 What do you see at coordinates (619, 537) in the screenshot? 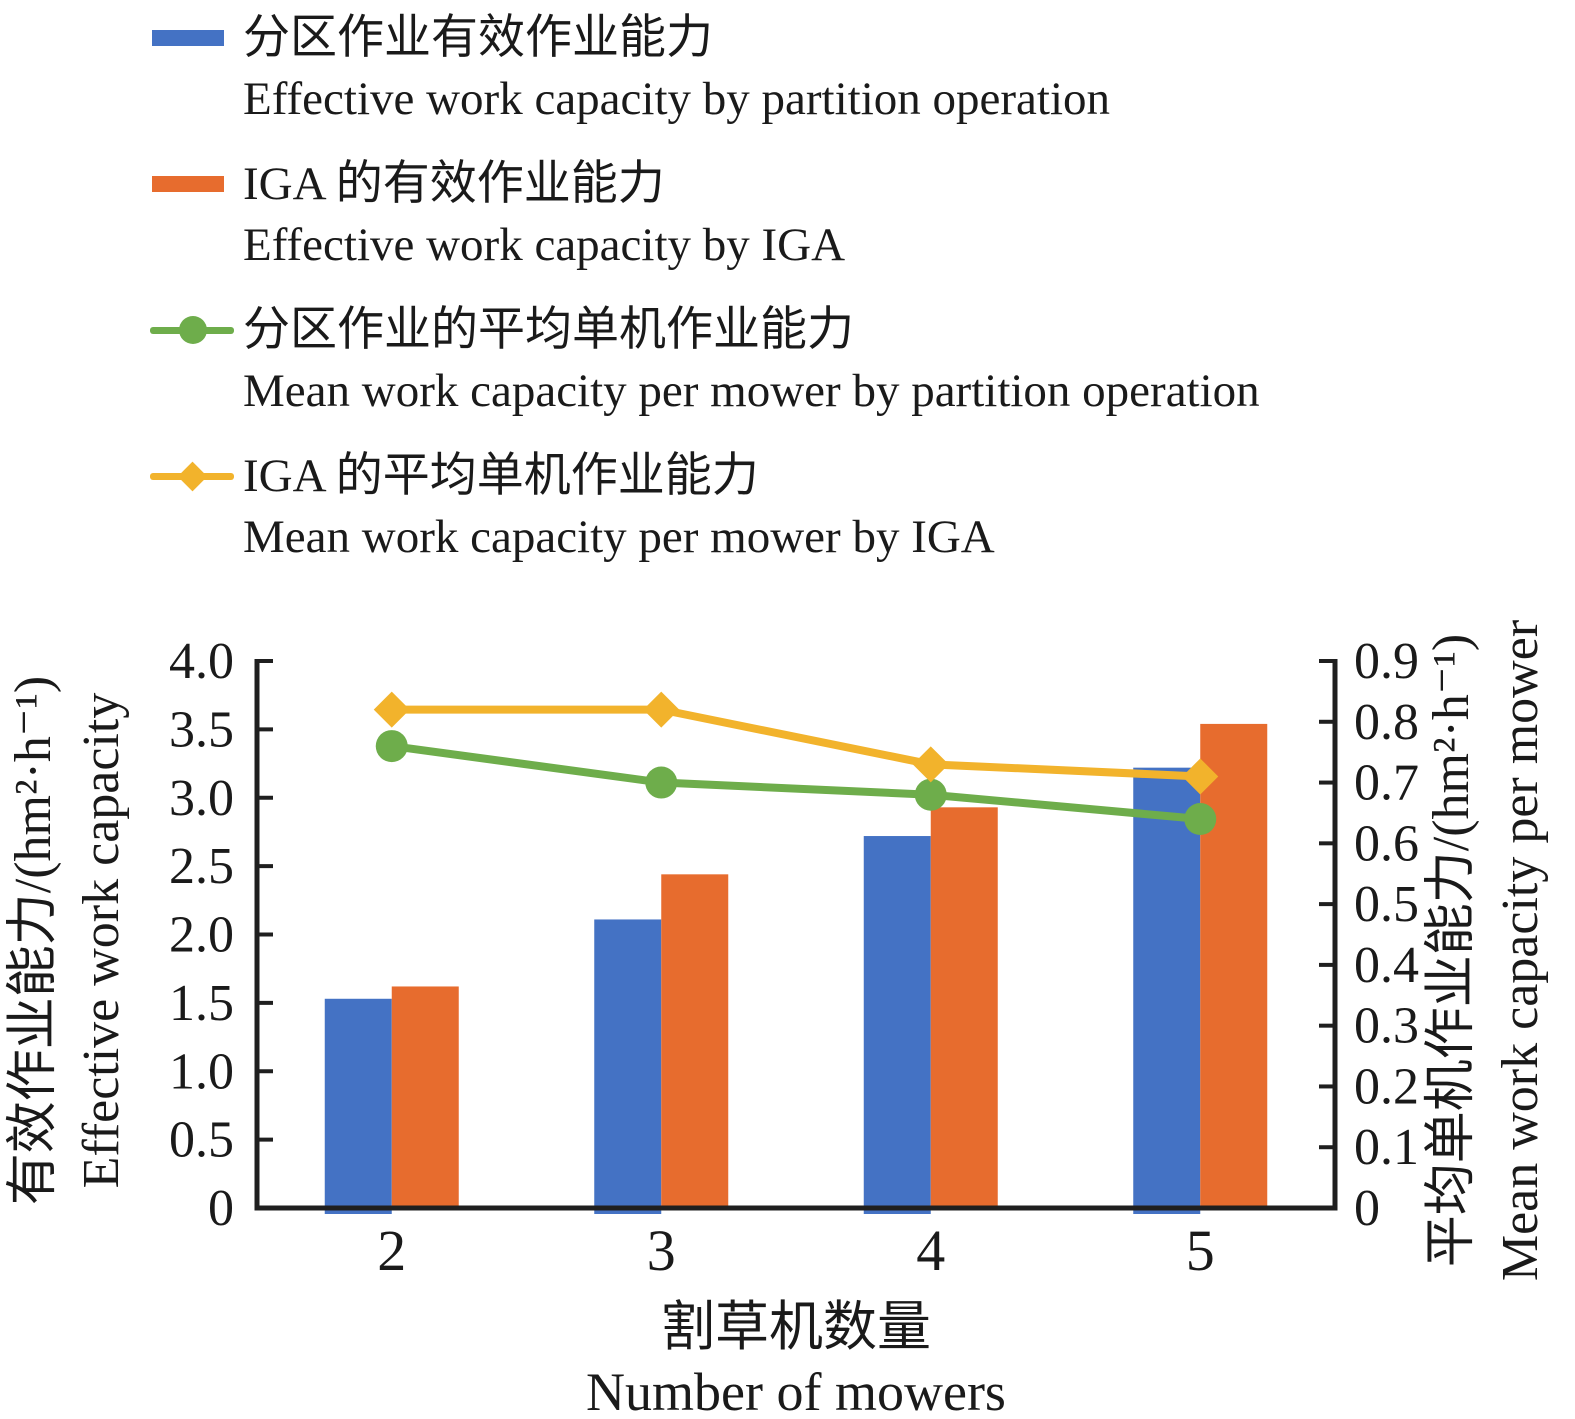
I see `legend-label-en: Mean work capacity per mower by IGA` at bounding box center [619, 537].